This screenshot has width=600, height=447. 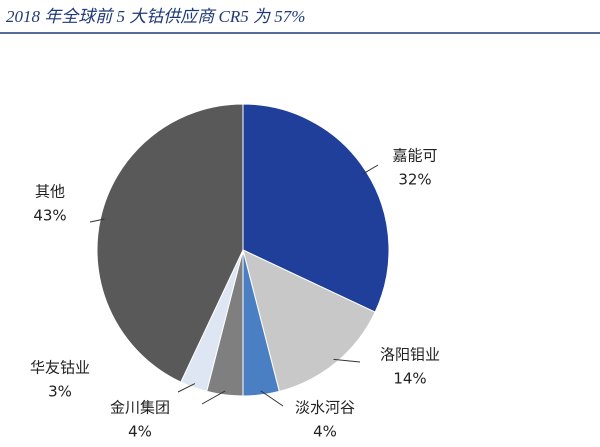 What do you see at coordinates (325, 408) in the screenshot?
I see `slice-label: 淡水河谷` at bounding box center [325, 408].